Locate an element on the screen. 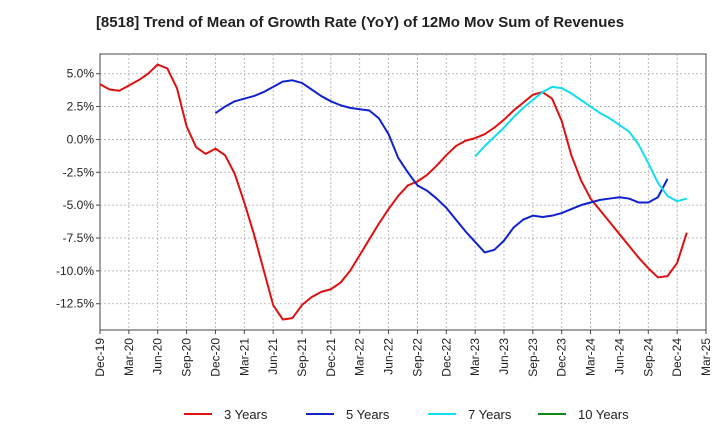 Image resolution: width=720 pixels, height=440 pixels. x-tick-label: Jun-20 is located at coordinates (158, 356).